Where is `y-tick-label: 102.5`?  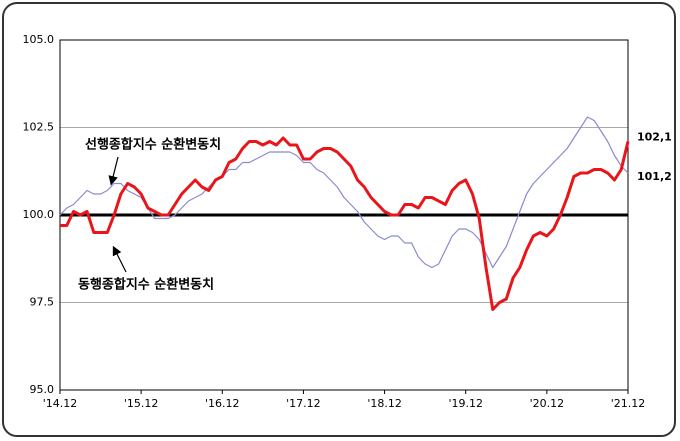 y-tick-label: 102.5 is located at coordinates (39, 127).